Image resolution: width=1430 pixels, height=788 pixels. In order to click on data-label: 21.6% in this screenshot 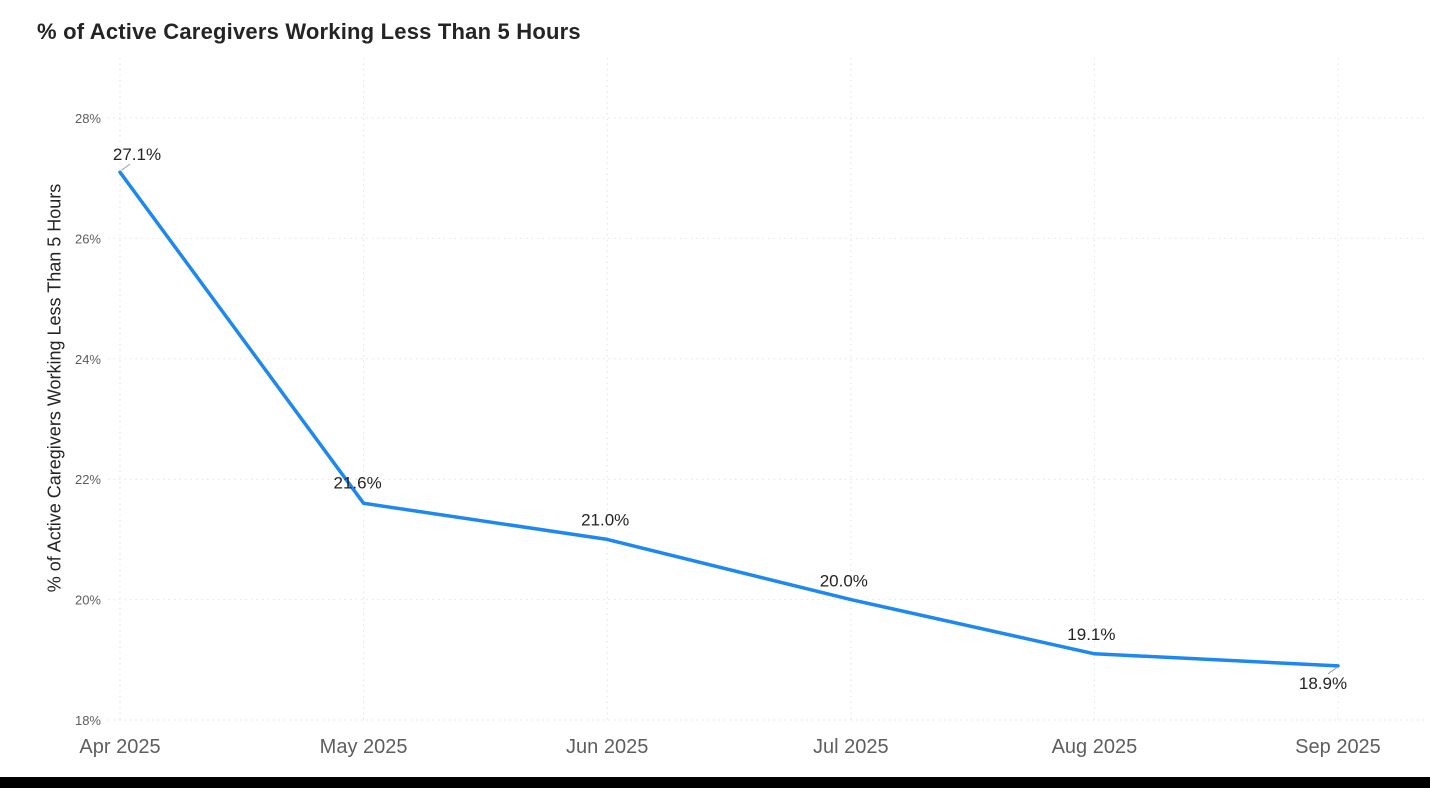, I will do `click(357, 482)`.